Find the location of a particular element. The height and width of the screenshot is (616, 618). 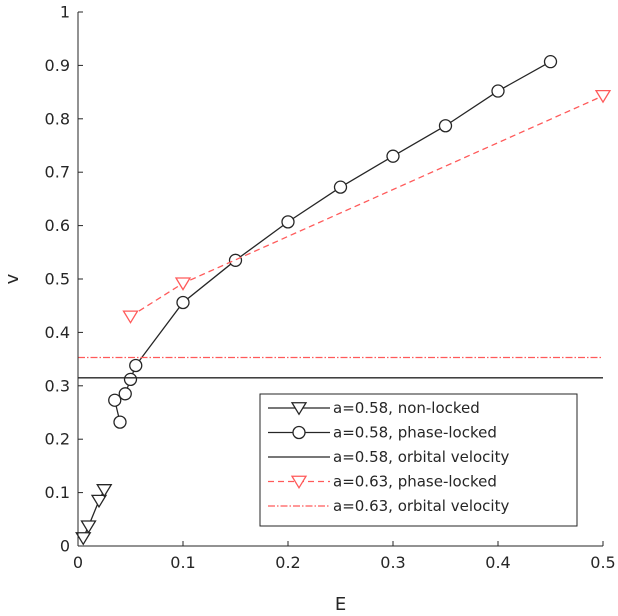

legend-item: a=0.63, phase-locked is located at coordinates (382, 482).